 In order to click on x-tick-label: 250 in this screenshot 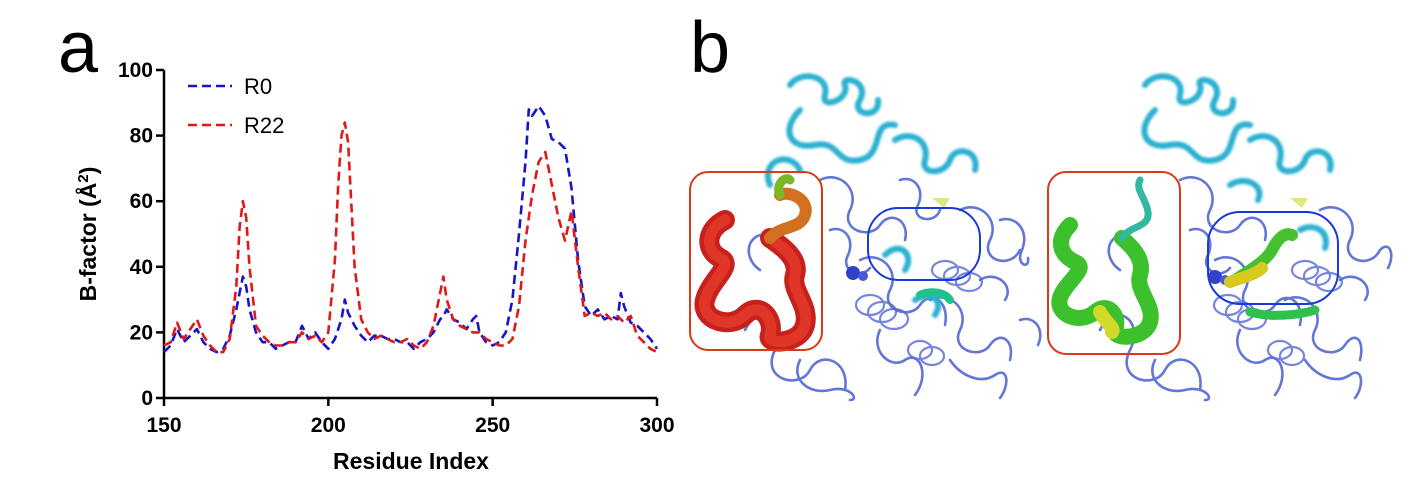, I will do `click(492, 425)`.